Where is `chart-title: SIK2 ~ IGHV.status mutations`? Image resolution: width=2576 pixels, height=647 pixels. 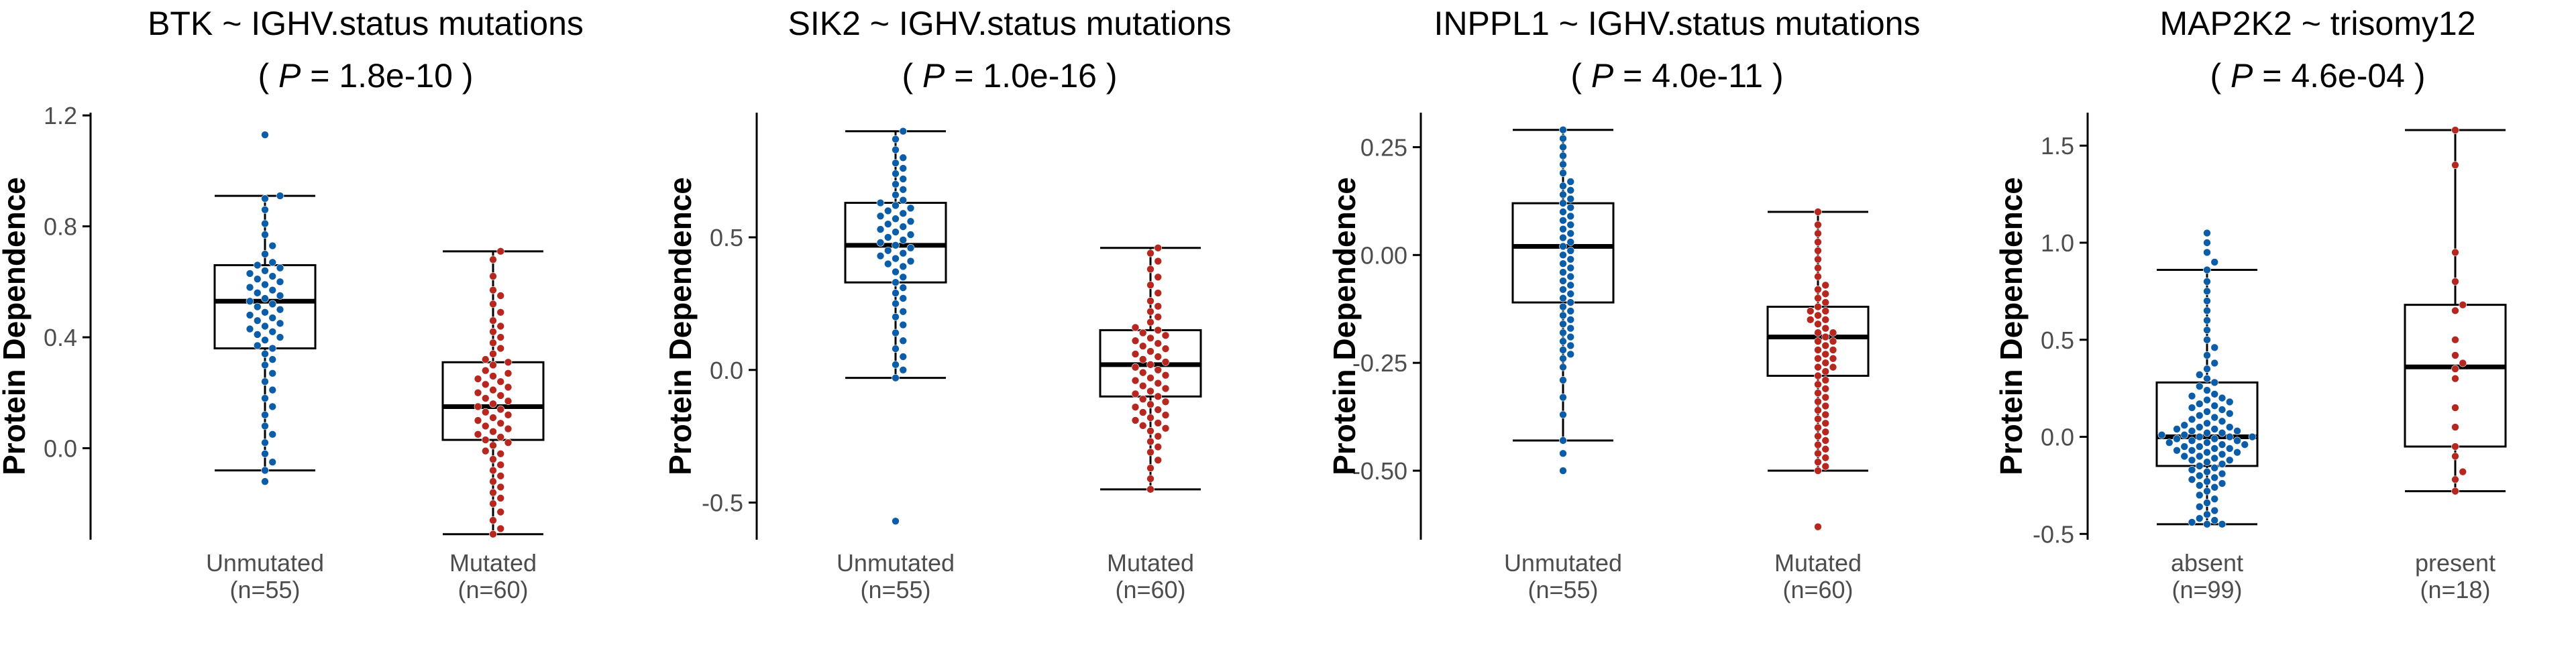 chart-title: SIK2 ~ IGHV.status mutations is located at coordinates (1010, 24).